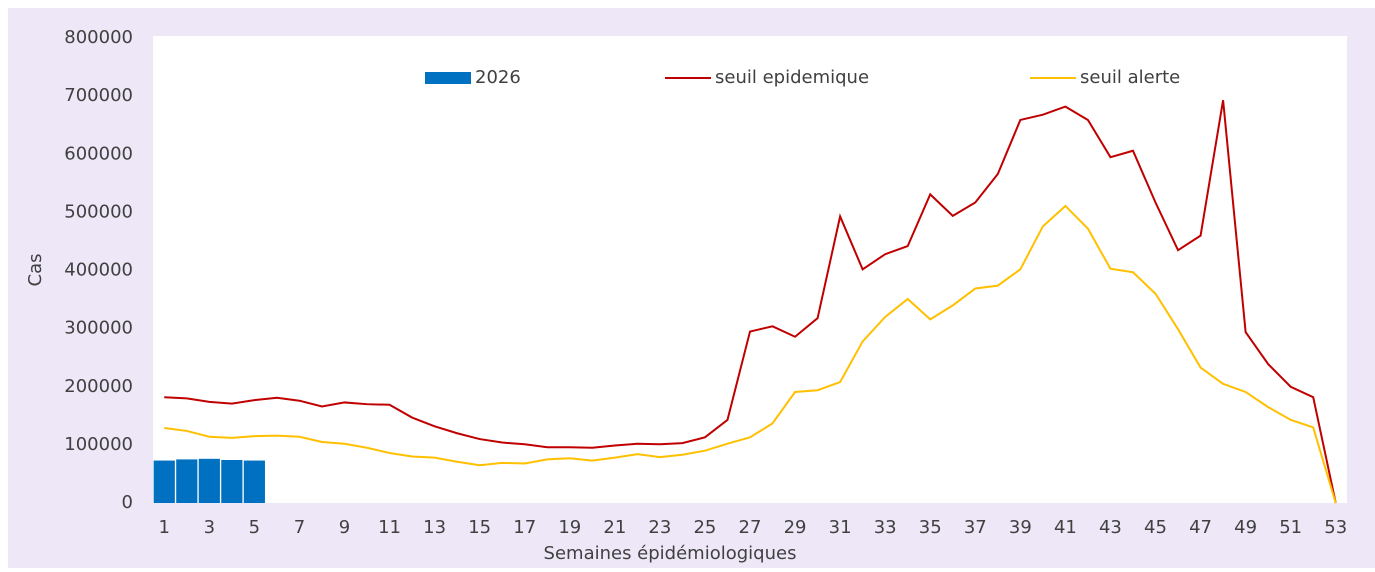 The height and width of the screenshot is (572, 1375). Describe the element at coordinates (1245, 527) in the screenshot. I see `x-tick-label: 49` at that location.